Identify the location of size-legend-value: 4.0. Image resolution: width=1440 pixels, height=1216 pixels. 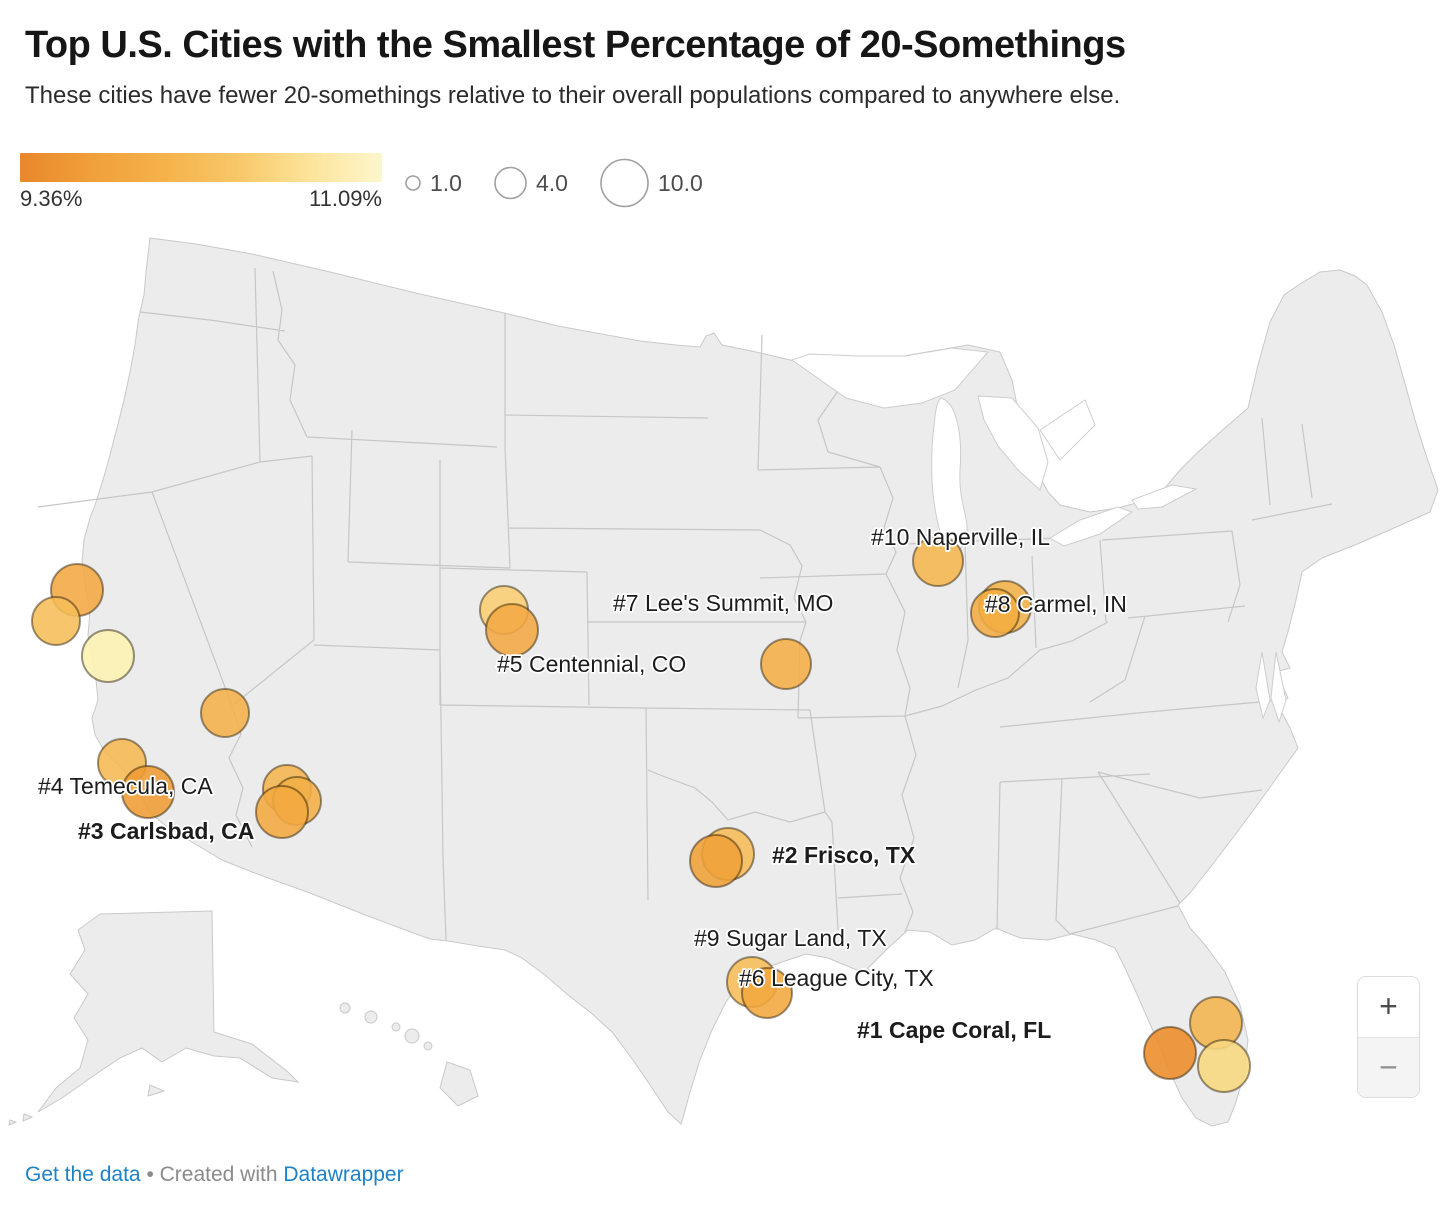
(552, 183).